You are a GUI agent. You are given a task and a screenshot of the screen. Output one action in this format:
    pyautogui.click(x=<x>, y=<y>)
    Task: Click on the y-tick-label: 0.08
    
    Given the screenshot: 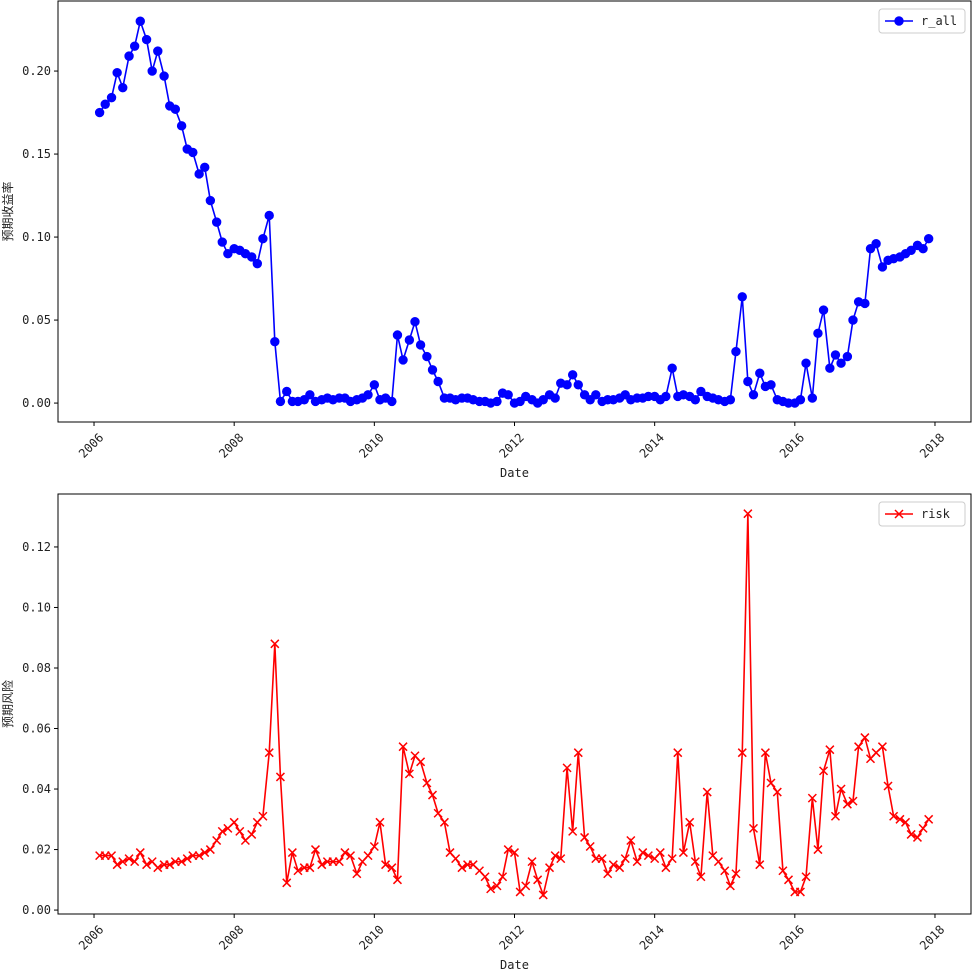 What is the action you would take?
    pyautogui.click(x=36, y=668)
    